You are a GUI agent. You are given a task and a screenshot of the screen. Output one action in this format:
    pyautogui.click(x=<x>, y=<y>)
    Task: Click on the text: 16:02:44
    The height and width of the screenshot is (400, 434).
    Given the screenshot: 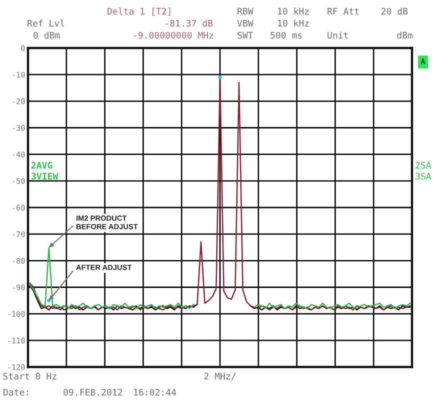 What is the action you would take?
    pyautogui.click(x=155, y=392)
    